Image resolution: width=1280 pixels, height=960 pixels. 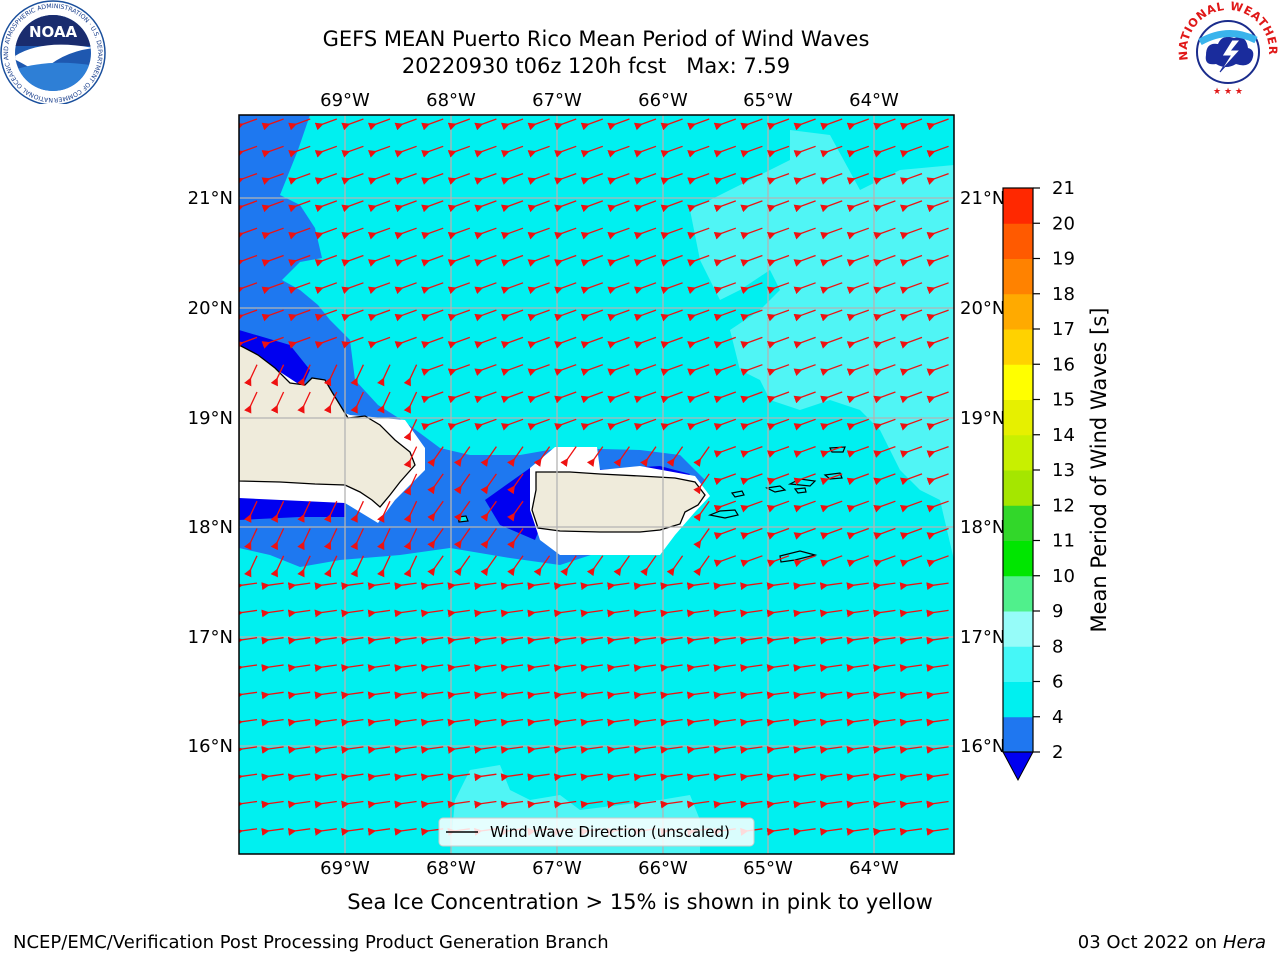 I want to click on colorbar-tick-label: 8, so click(x=1057, y=646).